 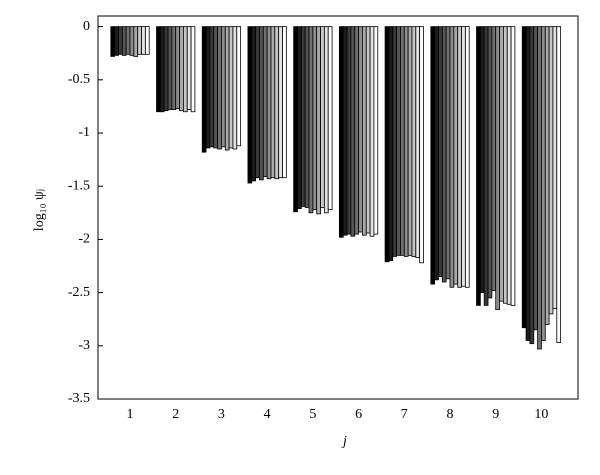 What do you see at coordinates (84, 132) in the screenshot?
I see `y-tick-label: -1` at bounding box center [84, 132].